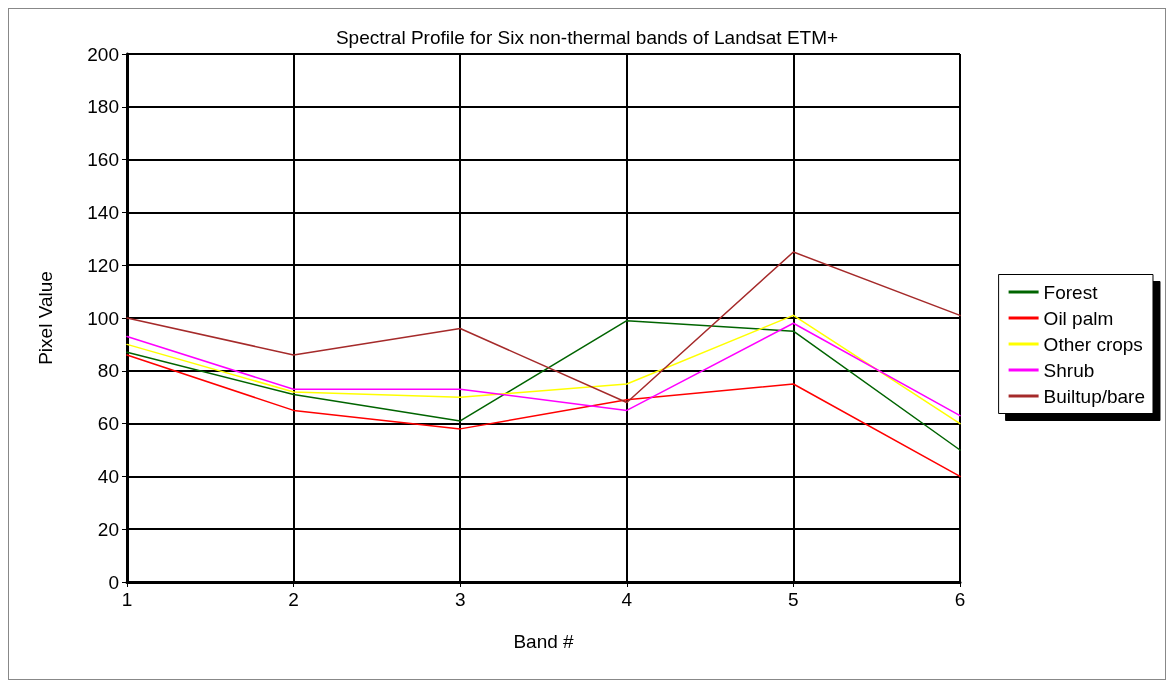 Image resolution: width=1176 pixels, height=690 pixels. Describe the element at coordinates (108, 371) in the screenshot. I see `y-tick-label: 80` at that location.